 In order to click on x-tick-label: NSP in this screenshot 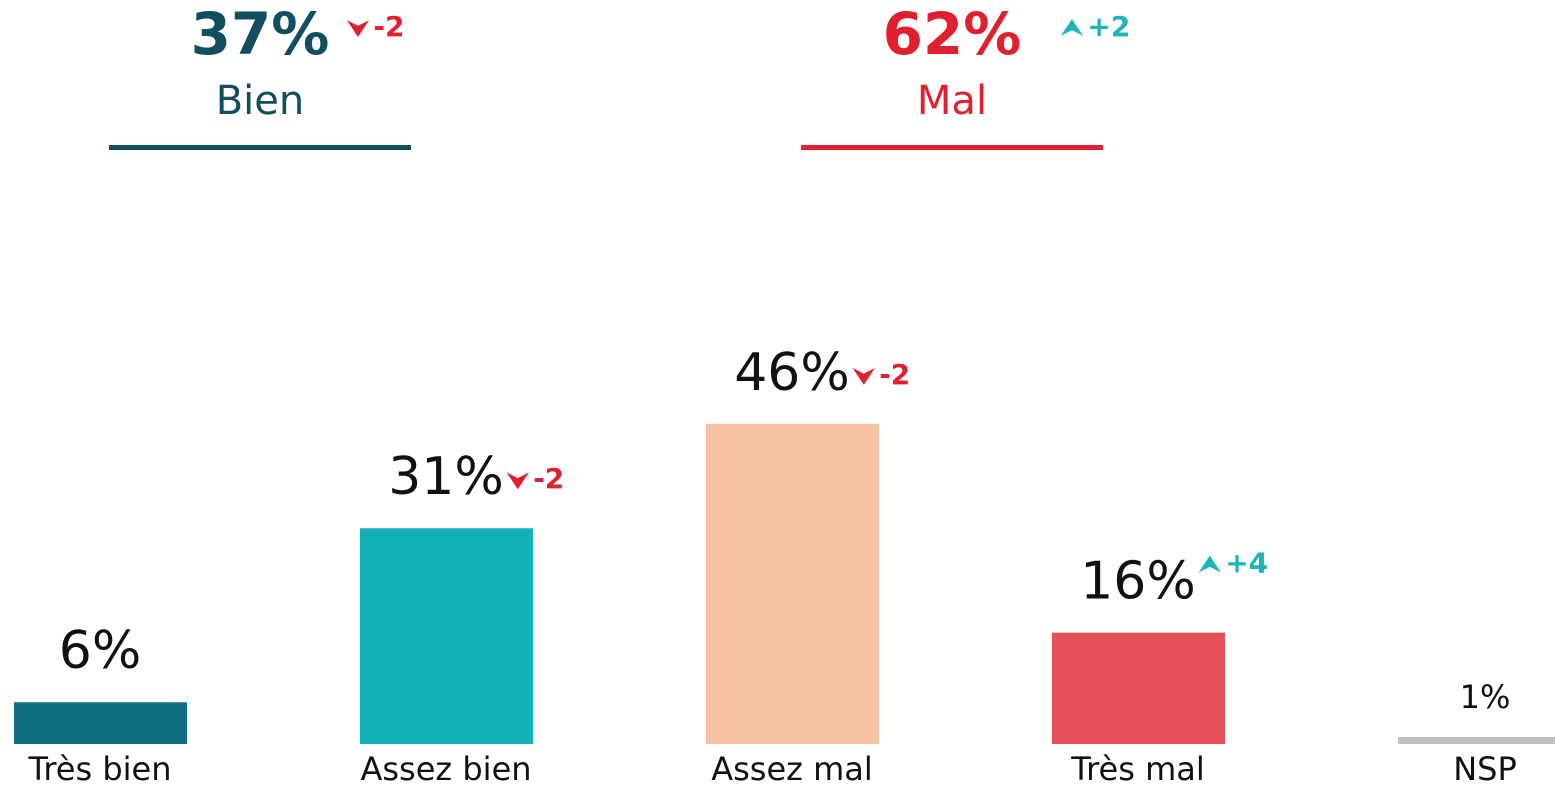, I will do `click(1485, 769)`.